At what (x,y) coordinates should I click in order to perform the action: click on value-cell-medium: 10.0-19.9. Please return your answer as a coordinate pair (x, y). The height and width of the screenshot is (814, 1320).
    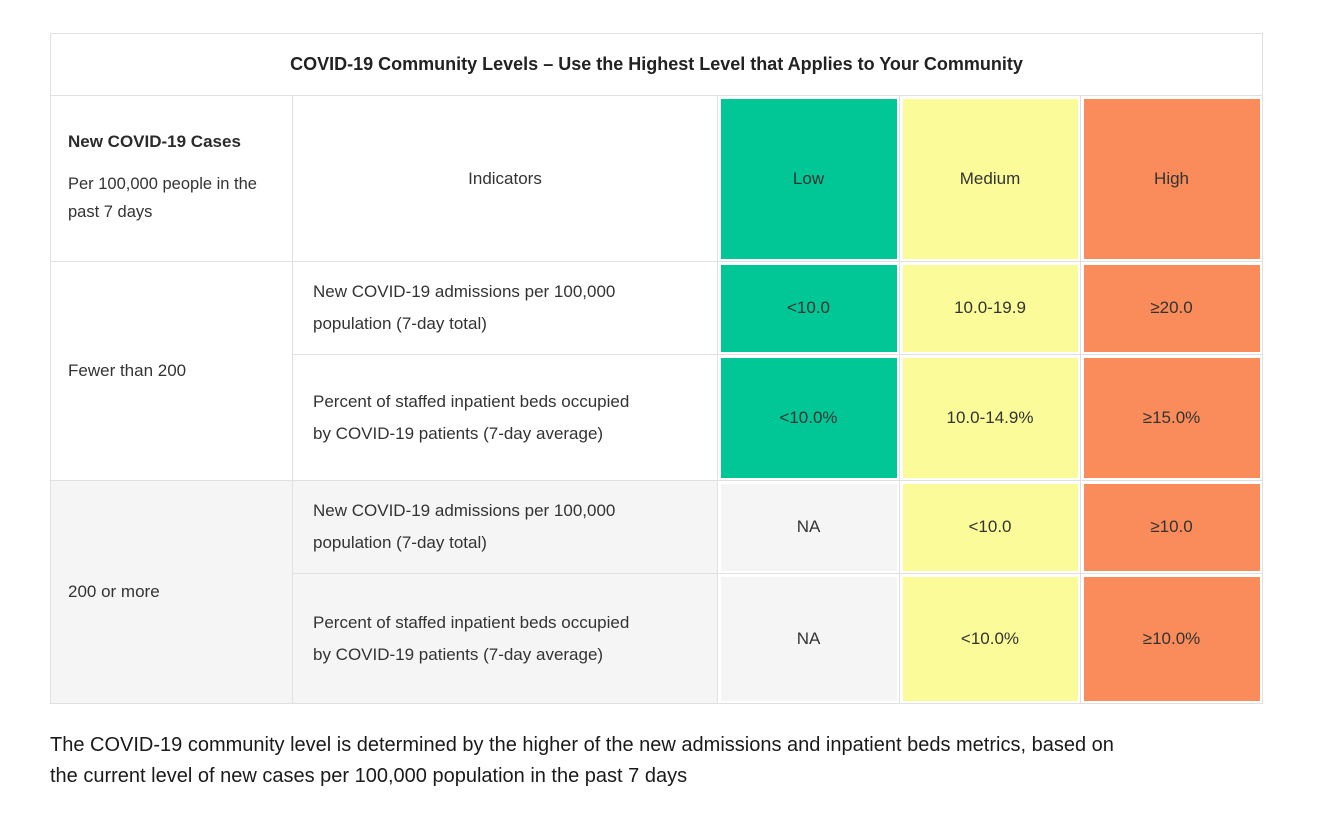
    Looking at the image, I should click on (990, 308).